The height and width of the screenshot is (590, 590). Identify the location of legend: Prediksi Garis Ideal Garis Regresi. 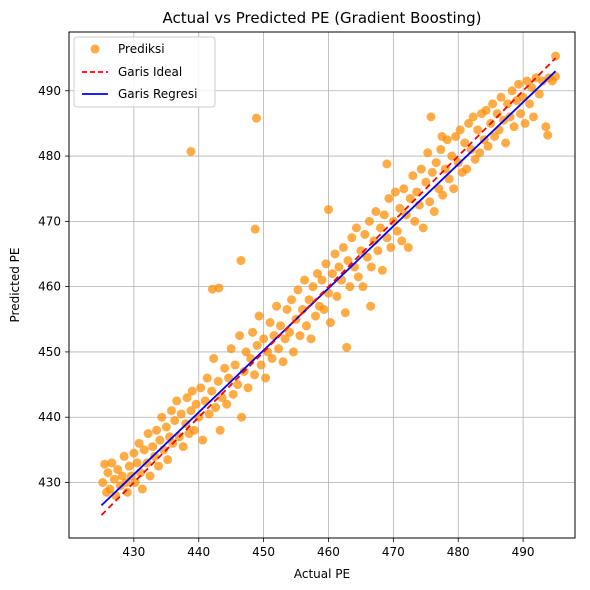
(144, 72).